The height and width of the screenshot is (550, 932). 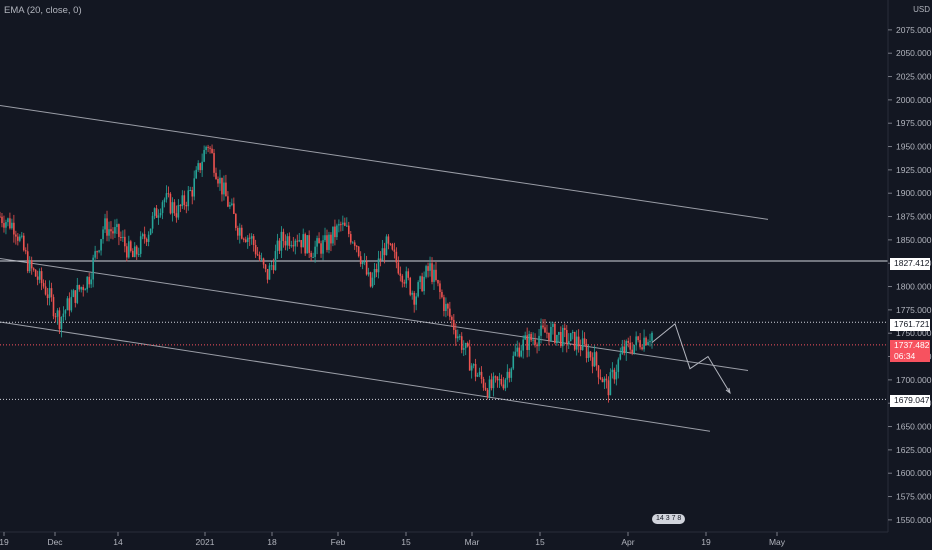 What do you see at coordinates (914, 100) in the screenshot?
I see `y-tick-label: 2000.000` at bounding box center [914, 100].